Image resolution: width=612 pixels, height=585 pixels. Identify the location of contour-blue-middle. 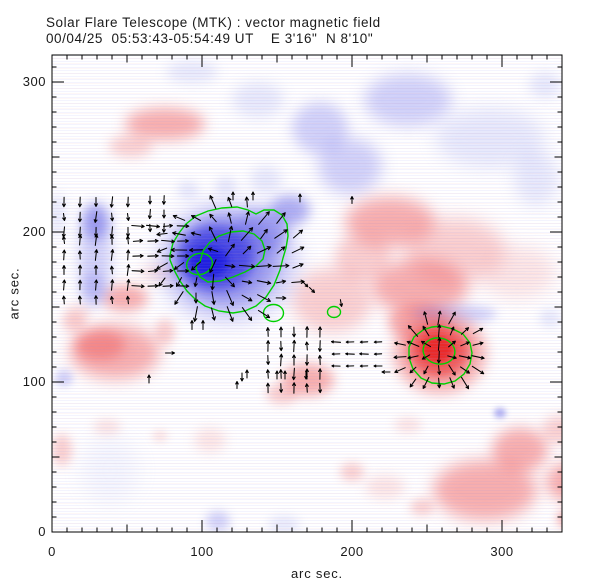
(230, 256).